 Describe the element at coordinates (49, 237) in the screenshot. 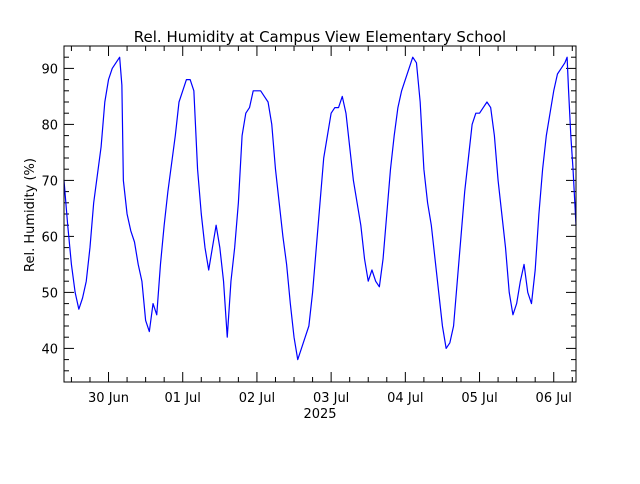

I see `y-tick-label: 60` at that location.